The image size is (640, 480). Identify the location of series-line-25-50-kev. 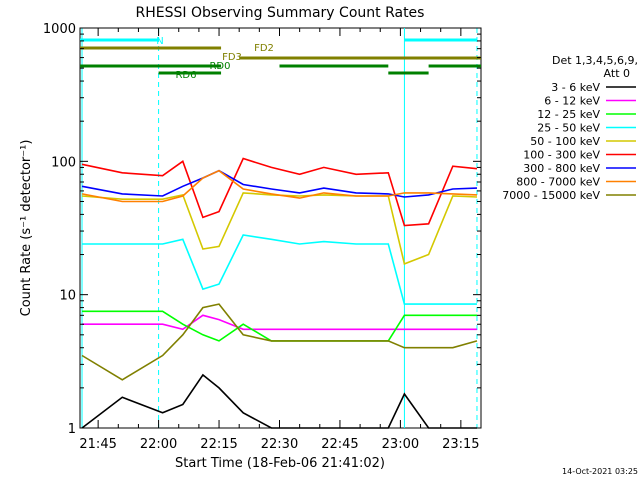
(279, 269).